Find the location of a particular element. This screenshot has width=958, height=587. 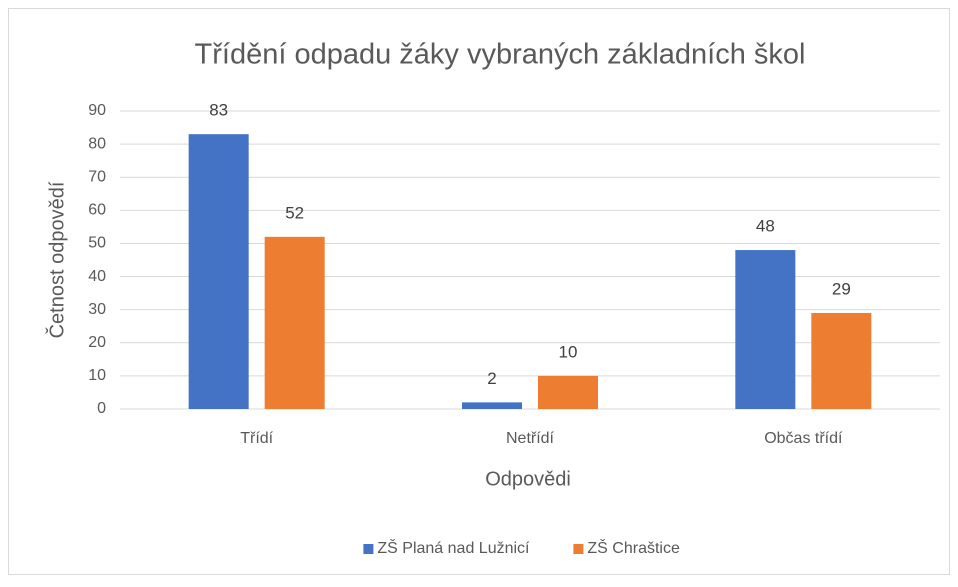

legend-label: ZŠ Chraštice is located at coordinates (633, 547).